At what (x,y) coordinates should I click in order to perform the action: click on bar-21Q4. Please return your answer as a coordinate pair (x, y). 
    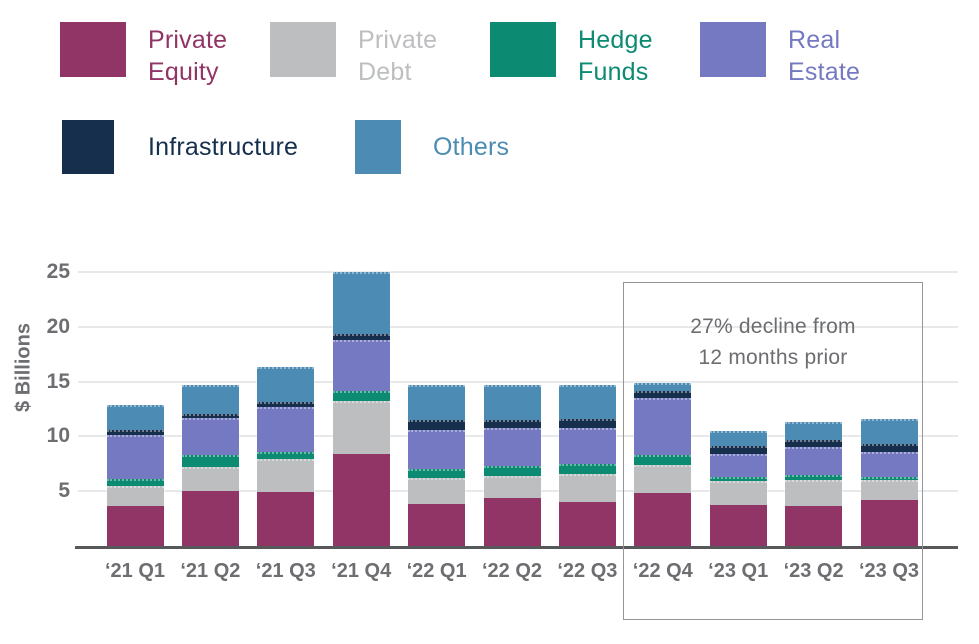
    Looking at the image, I should click on (361, 409).